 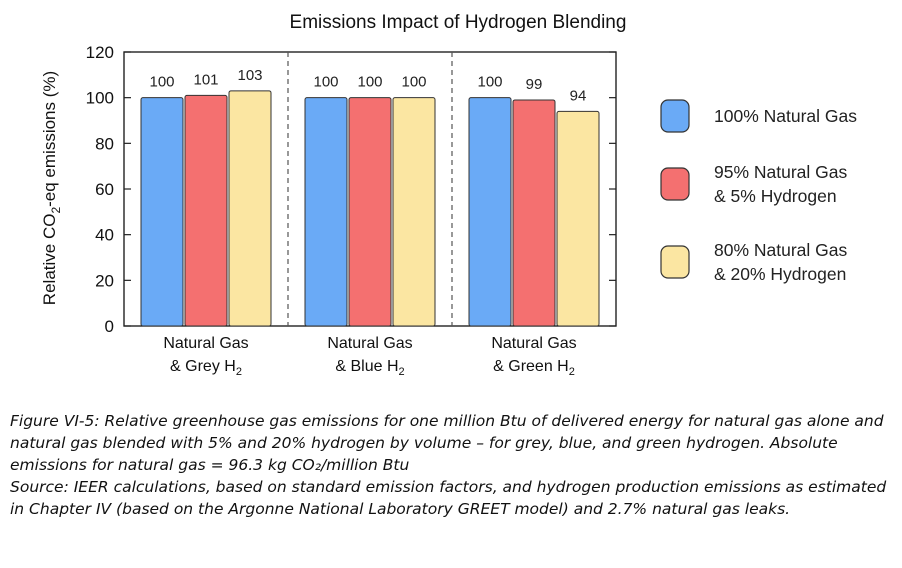 I want to click on y-tick-label-6: 120, so click(x=100, y=52).